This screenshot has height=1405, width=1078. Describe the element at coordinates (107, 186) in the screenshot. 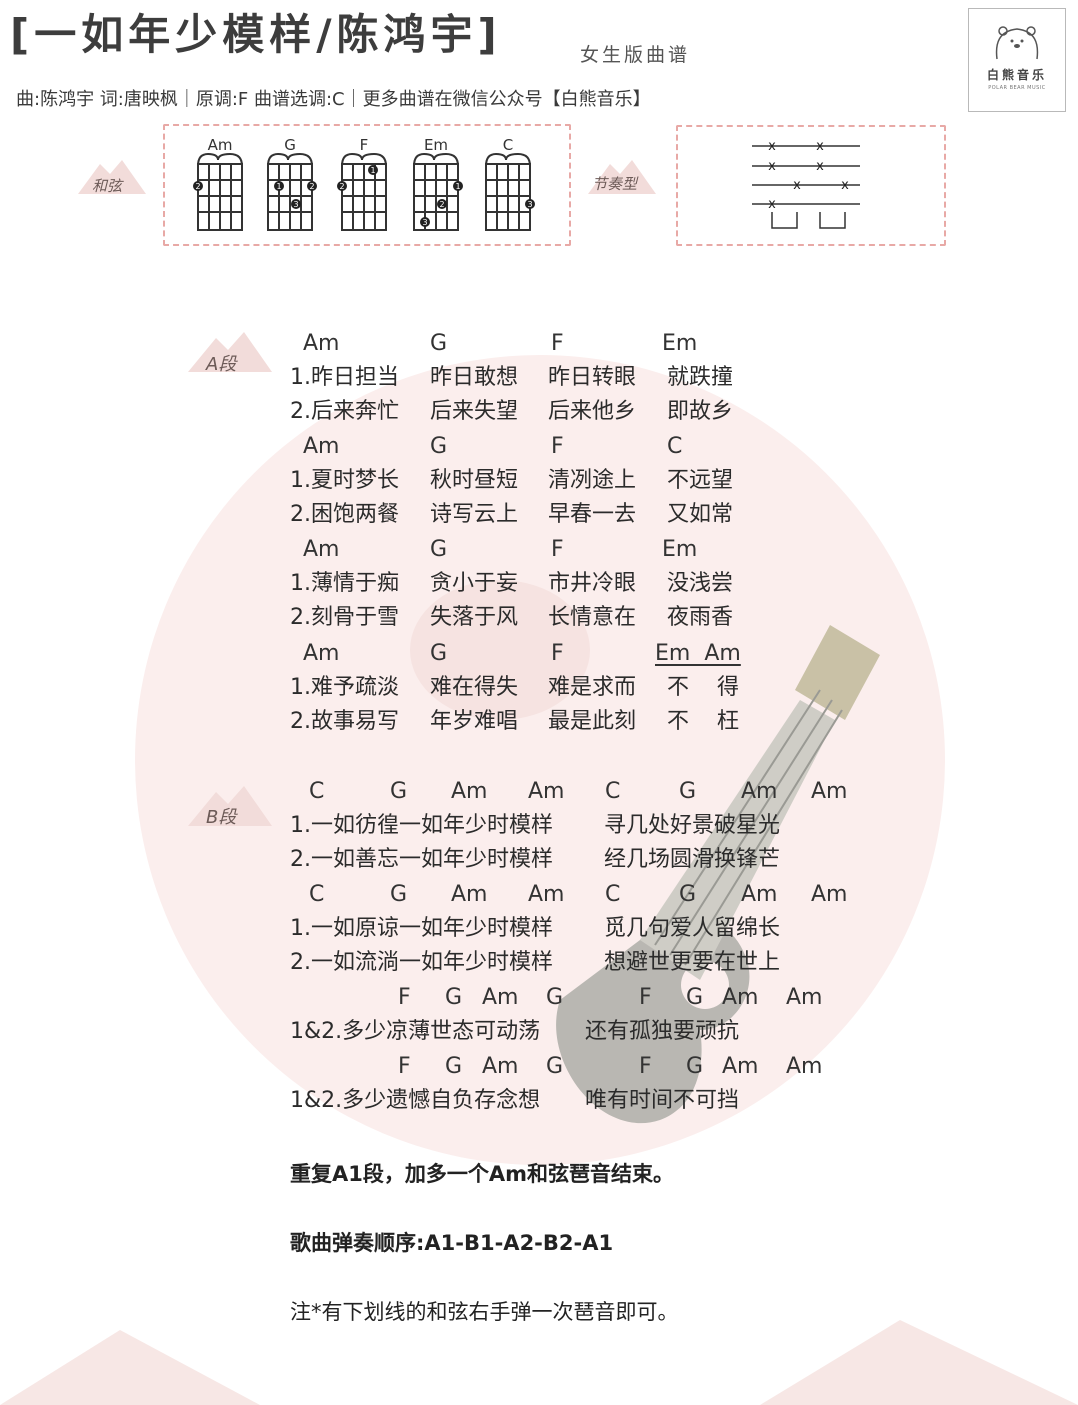

I see `chord-label: 和弦` at that location.